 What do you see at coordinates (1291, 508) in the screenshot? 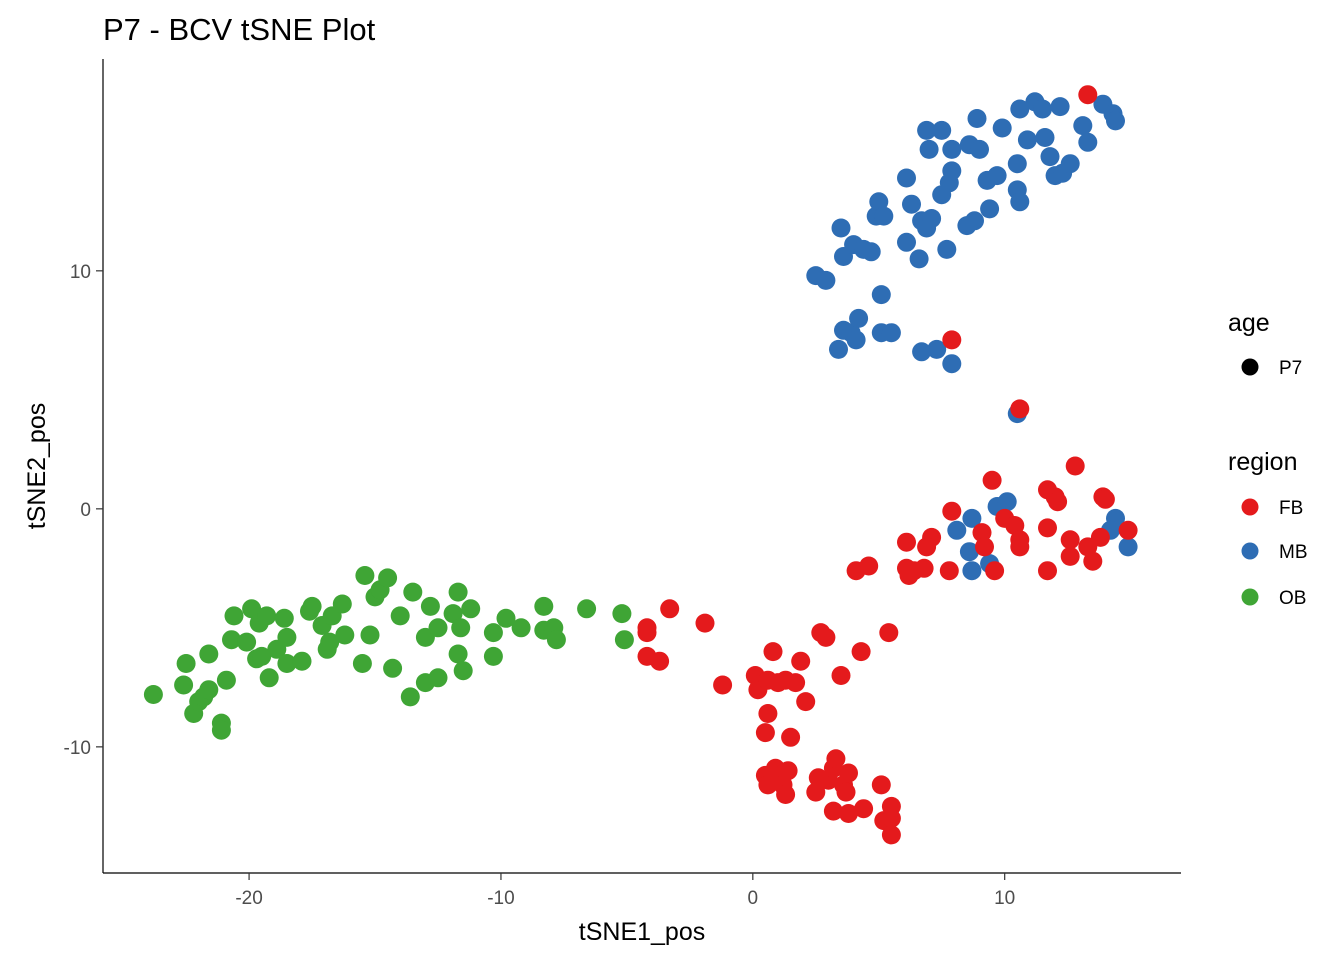
I see `legend-label-fb: FB` at bounding box center [1291, 508].